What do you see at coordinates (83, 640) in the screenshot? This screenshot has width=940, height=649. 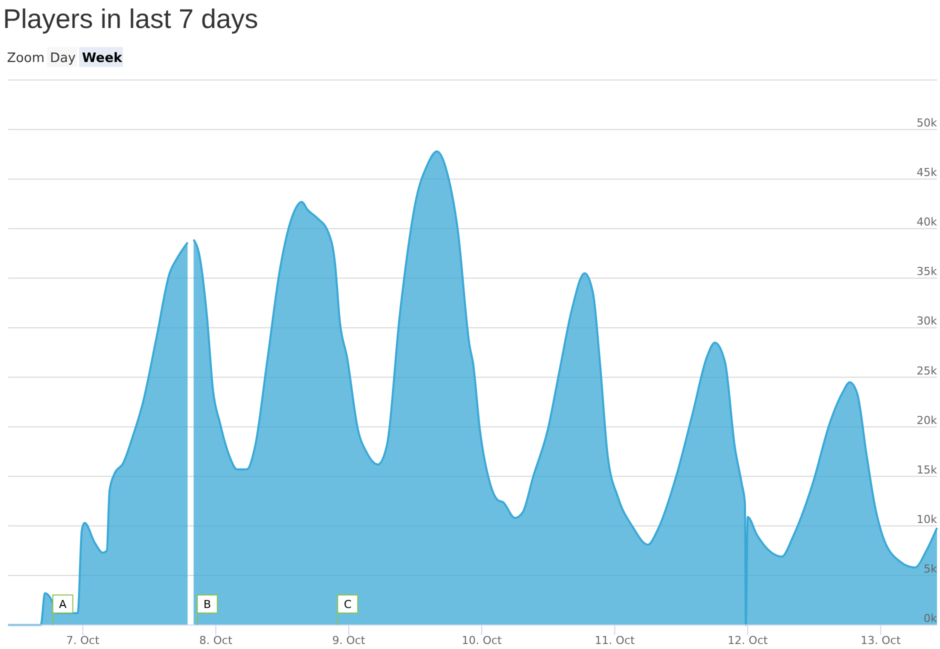 I see `x-tick-label: 7. Oct` at bounding box center [83, 640].